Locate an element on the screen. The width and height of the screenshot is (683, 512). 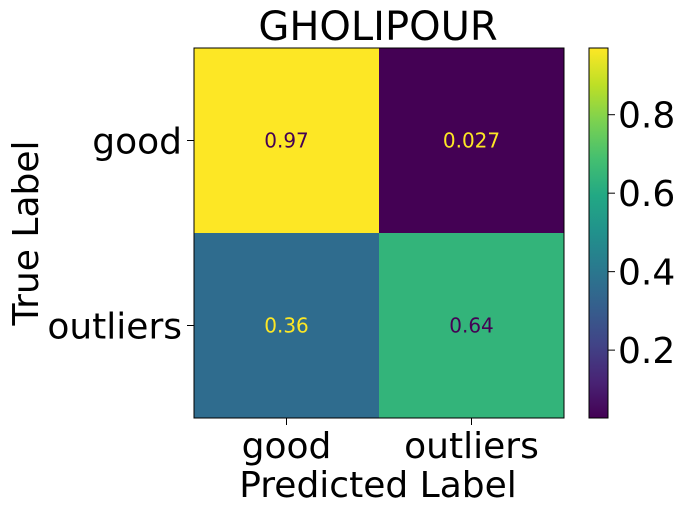
heatmap-value-label-0-1: 0.027 is located at coordinates (471, 141).